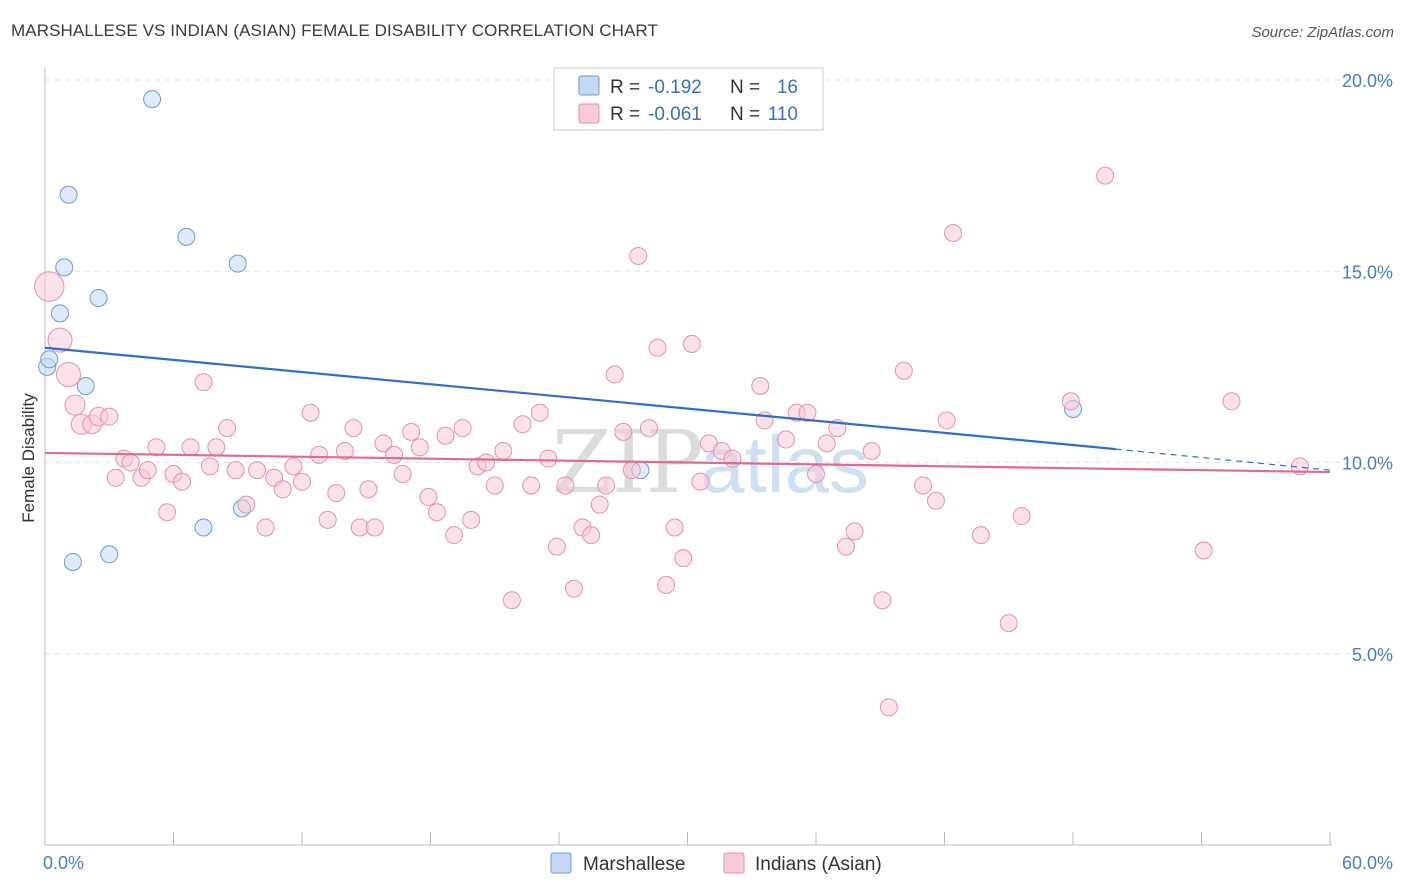 Image resolution: width=1406 pixels, height=892 pixels. Describe the element at coordinates (589, 85) in the screenshot. I see `legend-swatch-marshallese` at that location.